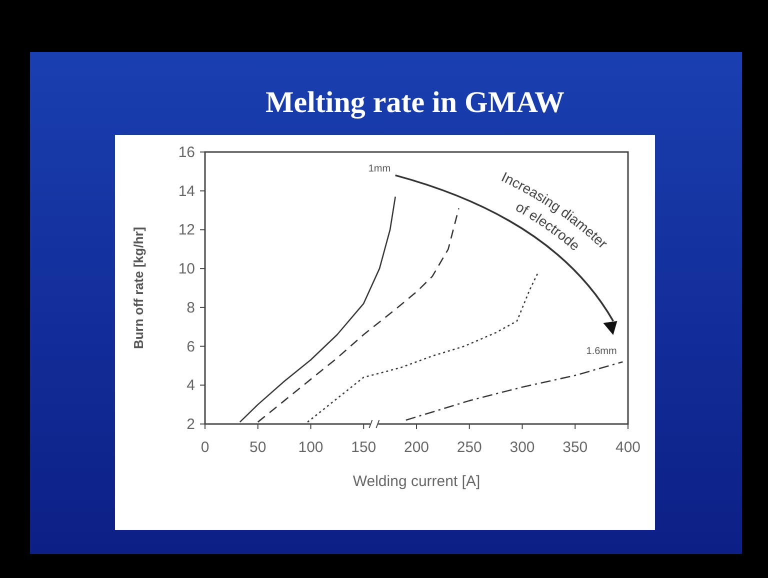 The width and height of the screenshot is (768, 578). Describe the element at coordinates (138, 288) in the screenshot. I see `y-axis-title: Burn off rate [kg/hr]` at that location.